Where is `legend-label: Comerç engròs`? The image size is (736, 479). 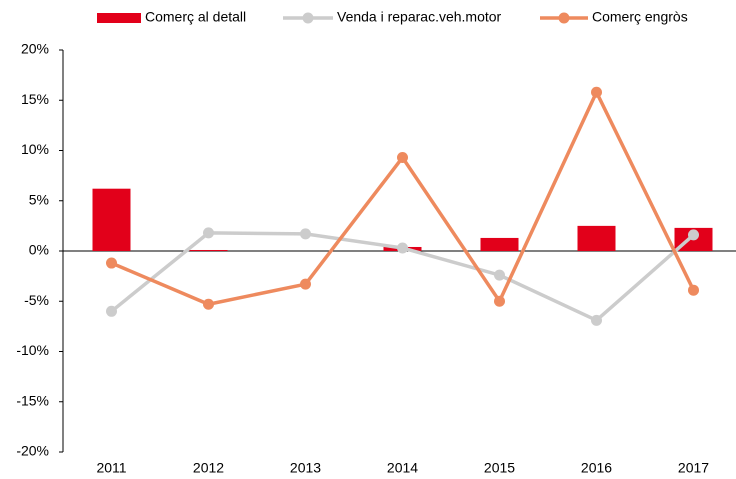
legend-label: Comerç engròs is located at coordinates (640, 17).